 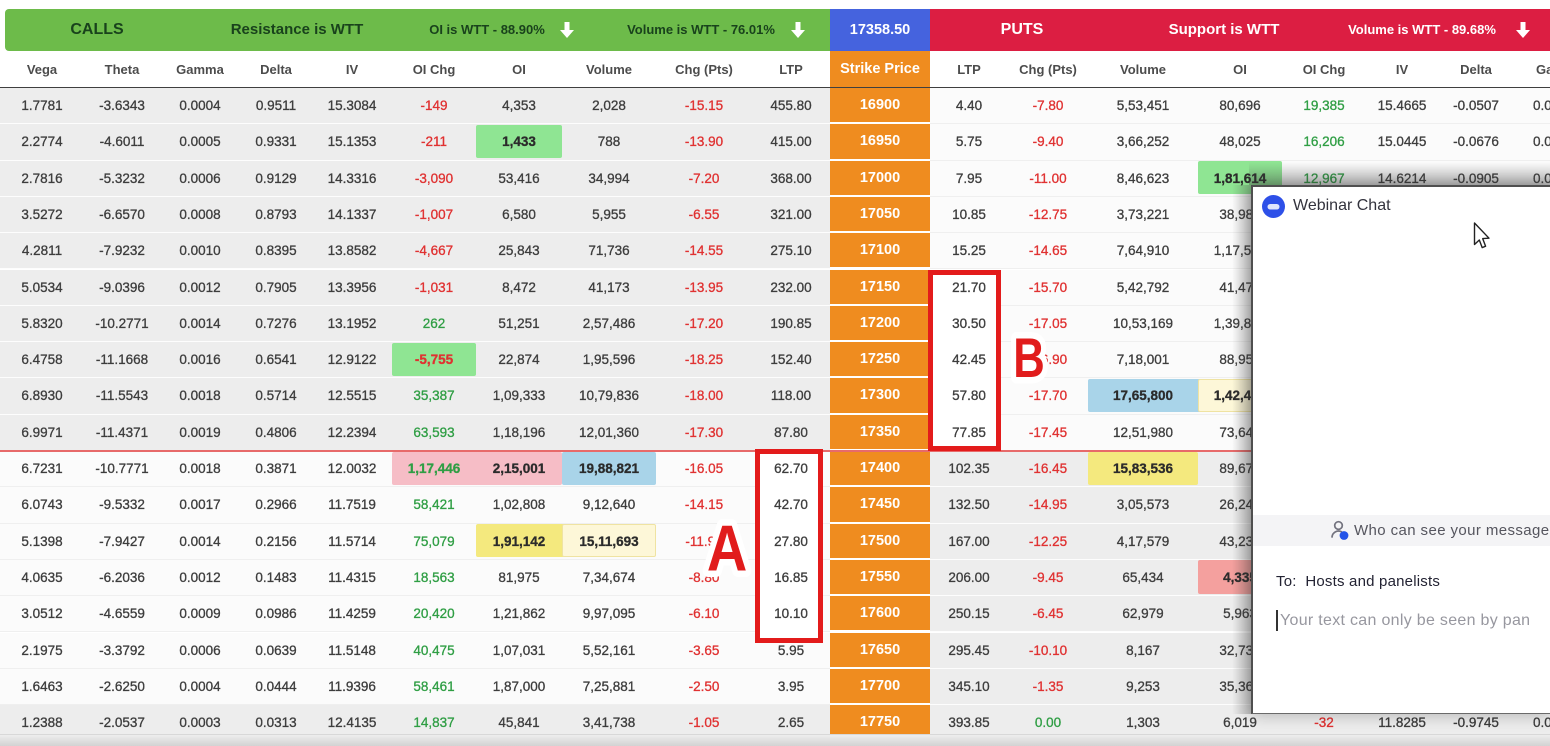 I want to click on svg-text: A, so click(x=727, y=548).